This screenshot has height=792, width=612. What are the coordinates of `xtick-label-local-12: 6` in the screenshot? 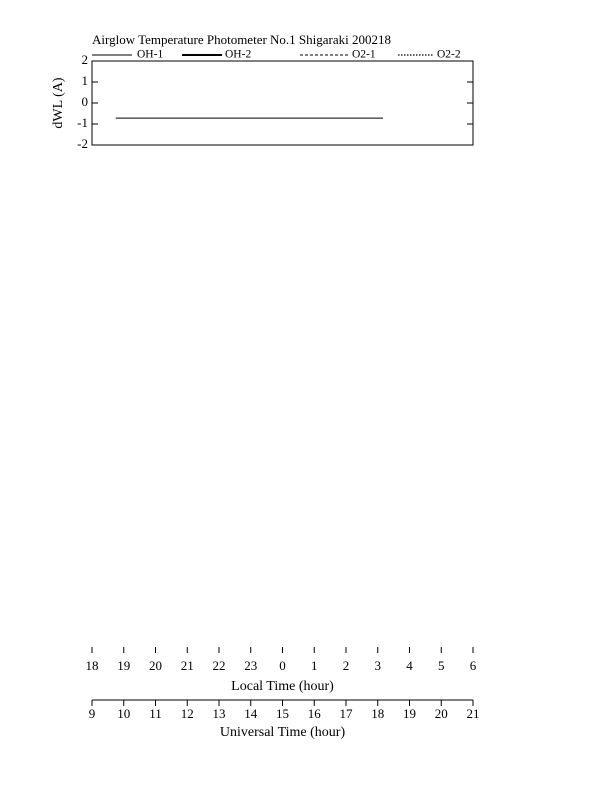 It's located at (473, 665).